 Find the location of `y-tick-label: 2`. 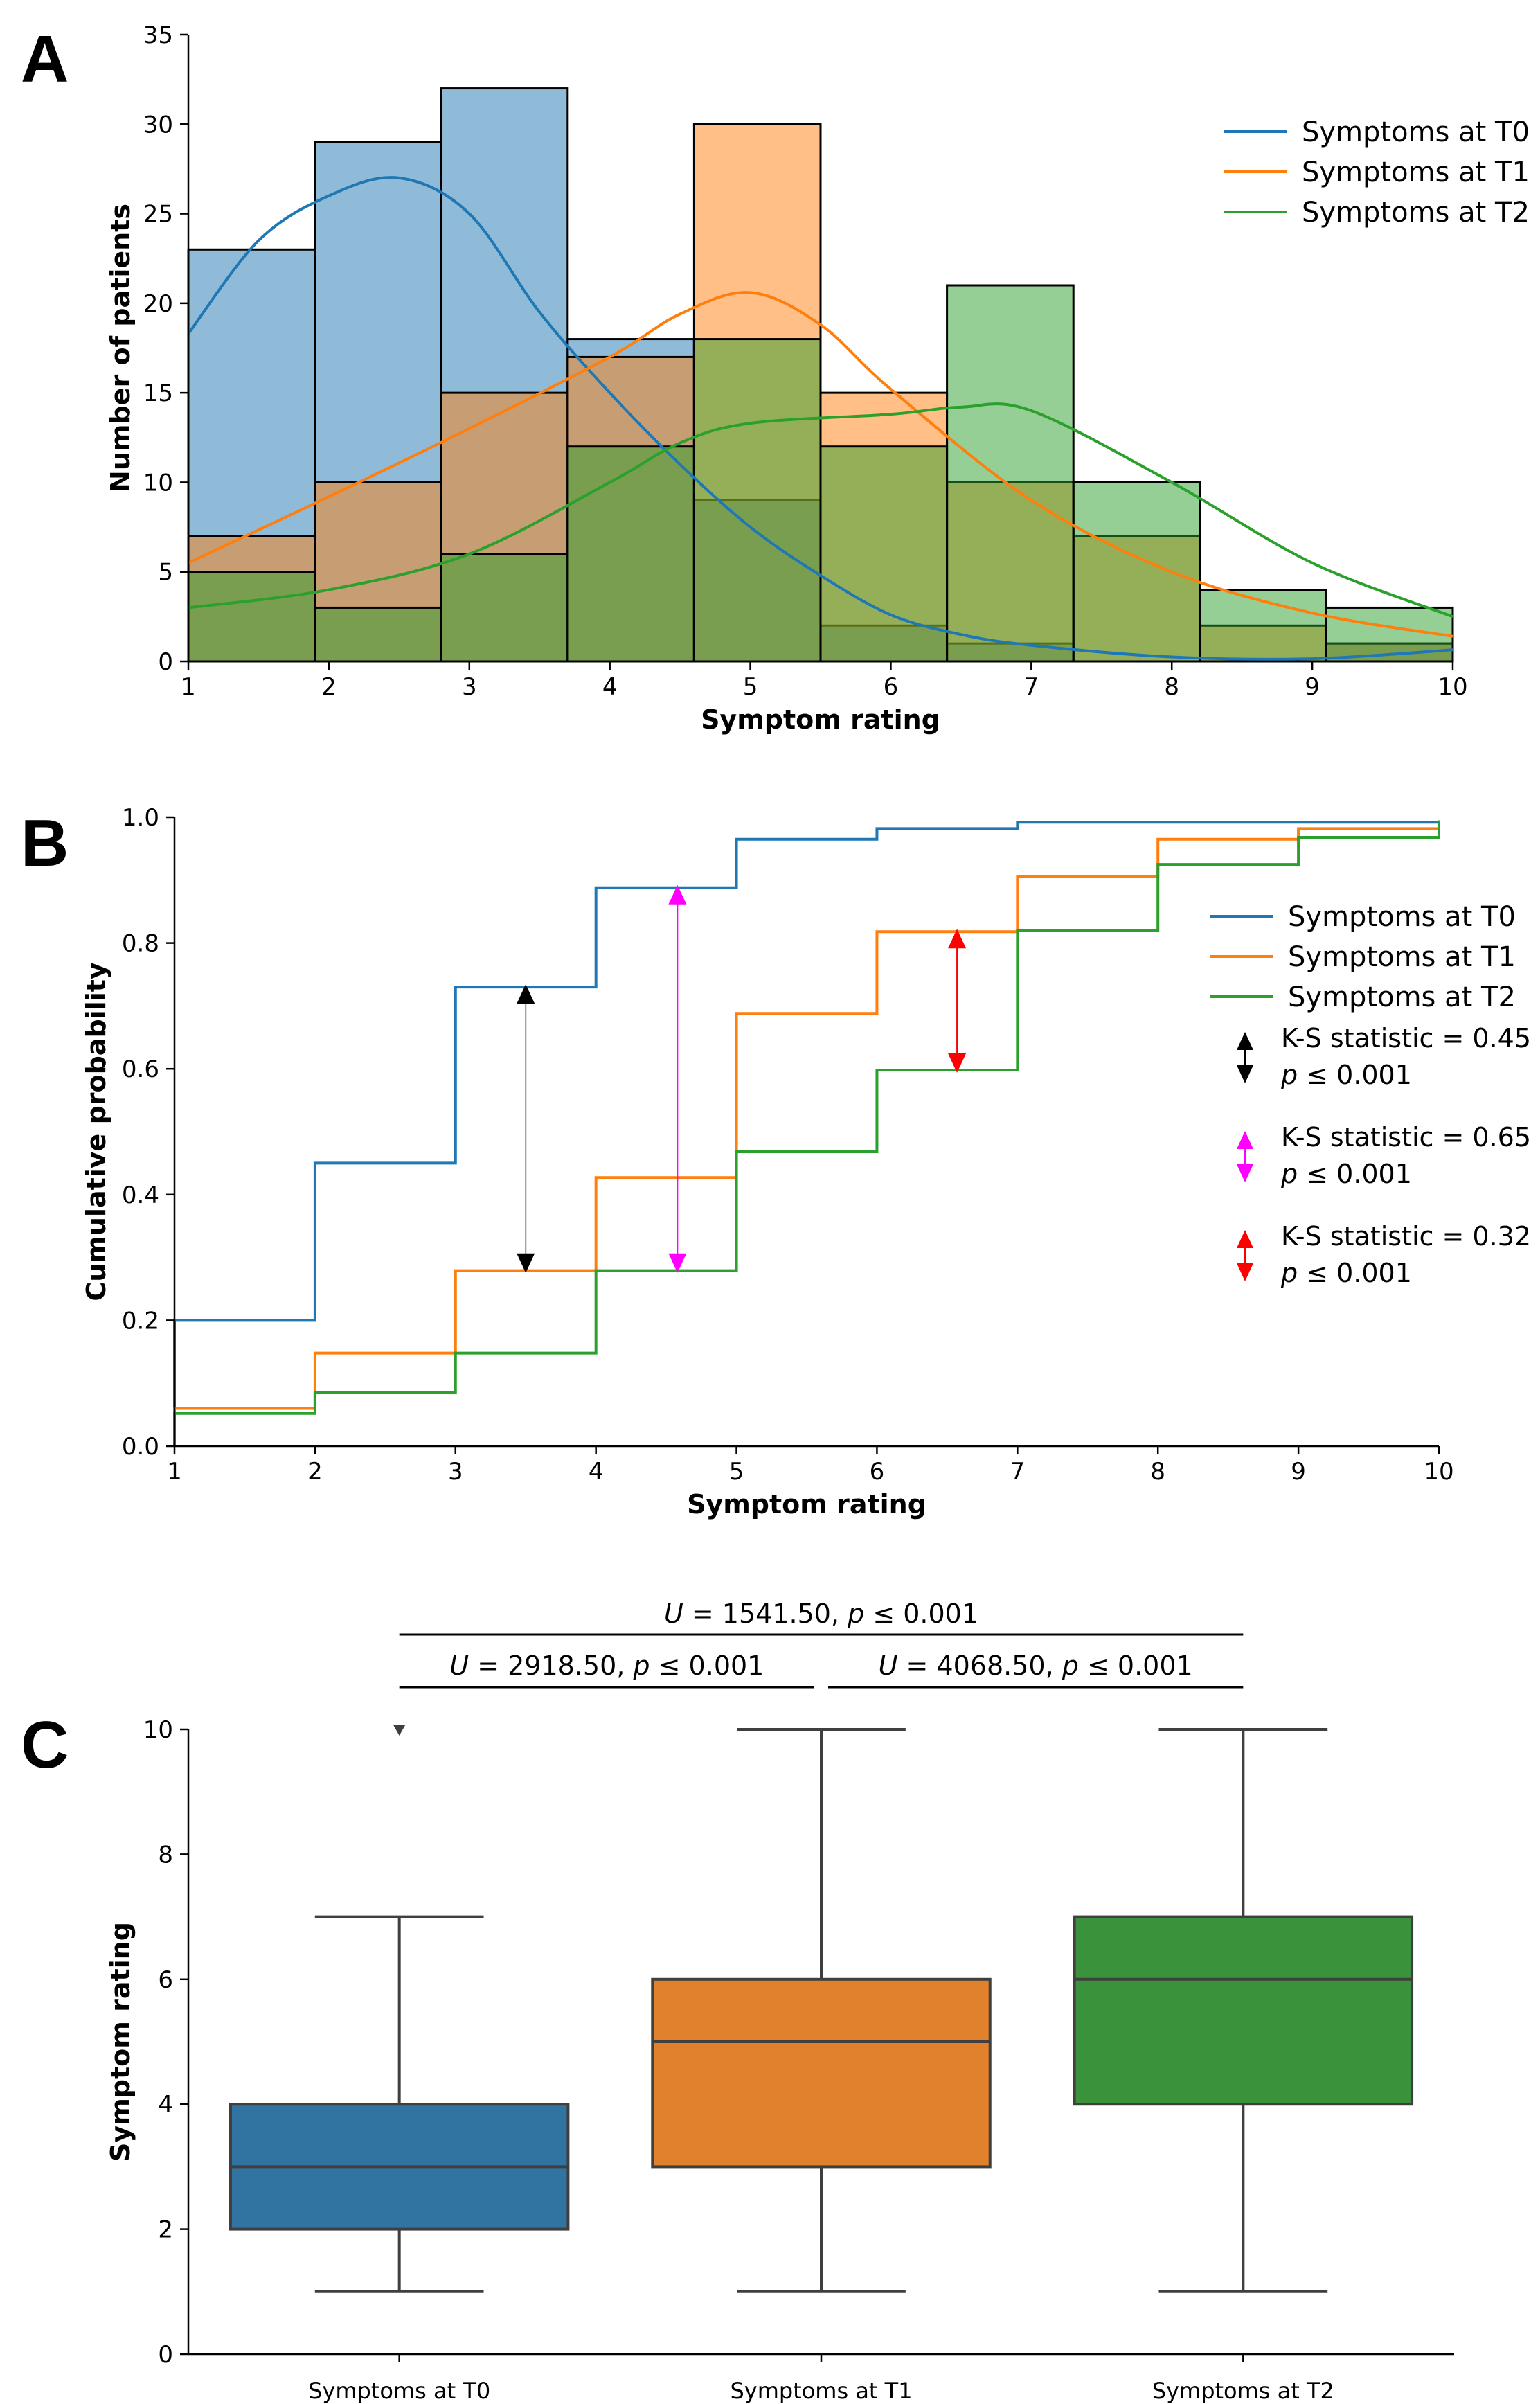

y-tick-label: 2 is located at coordinates (166, 2230).